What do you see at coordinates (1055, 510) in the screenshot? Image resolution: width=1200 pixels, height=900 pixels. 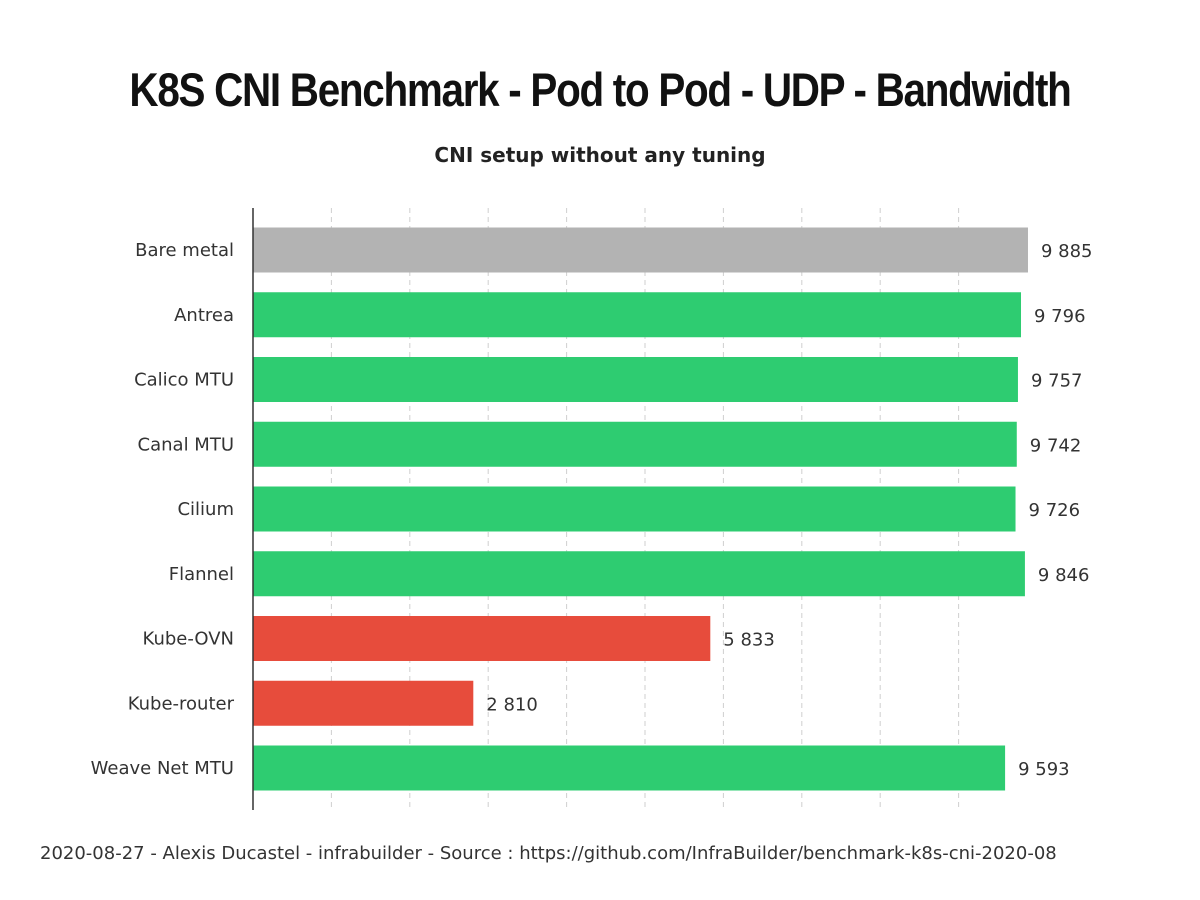 I see `value-label: 9 726` at bounding box center [1055, 510].